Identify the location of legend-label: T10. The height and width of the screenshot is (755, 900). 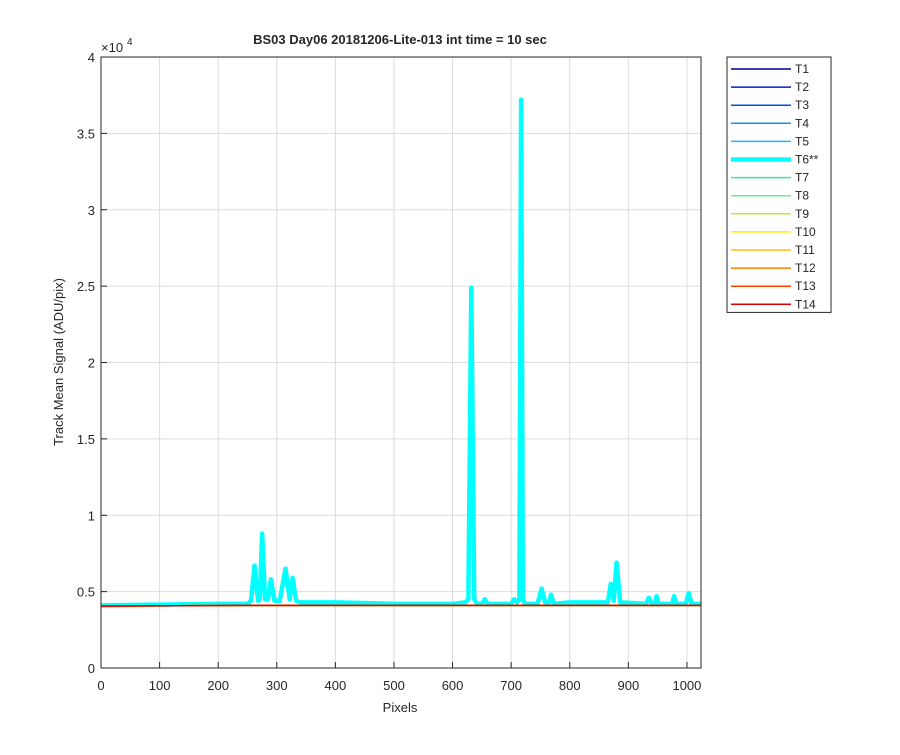
(805, 232).